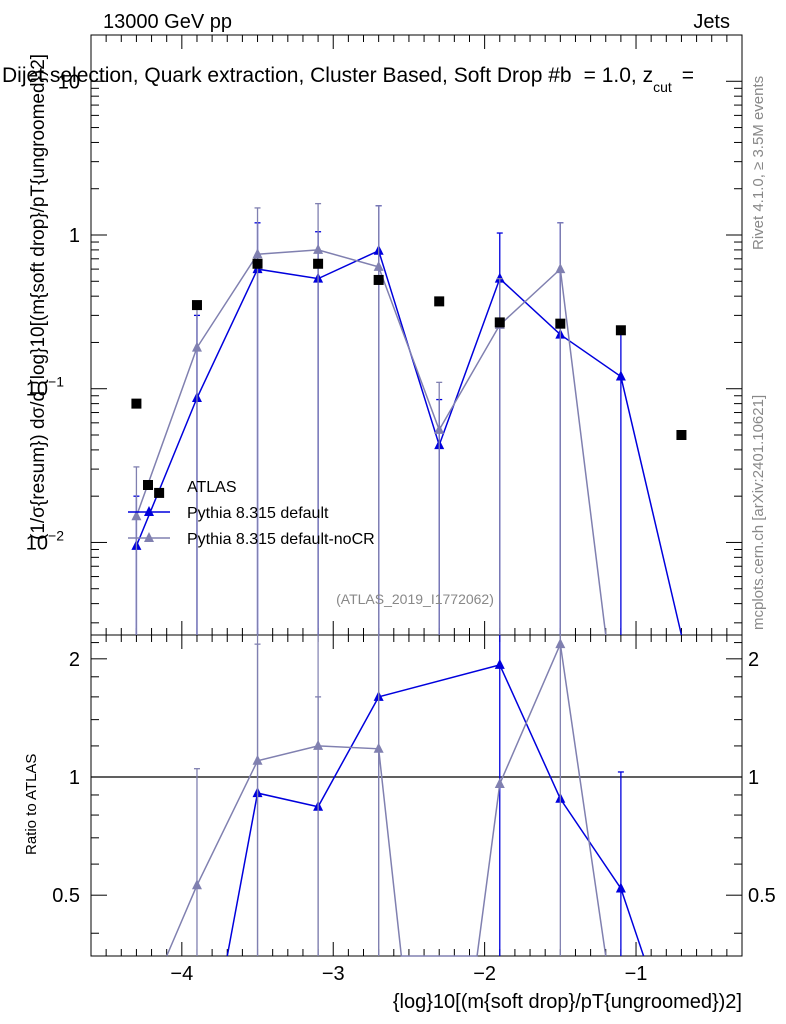 The height and width of the screenshot is (1024, 786). I want to click on legend-atlas-marker, so click(148, 485).